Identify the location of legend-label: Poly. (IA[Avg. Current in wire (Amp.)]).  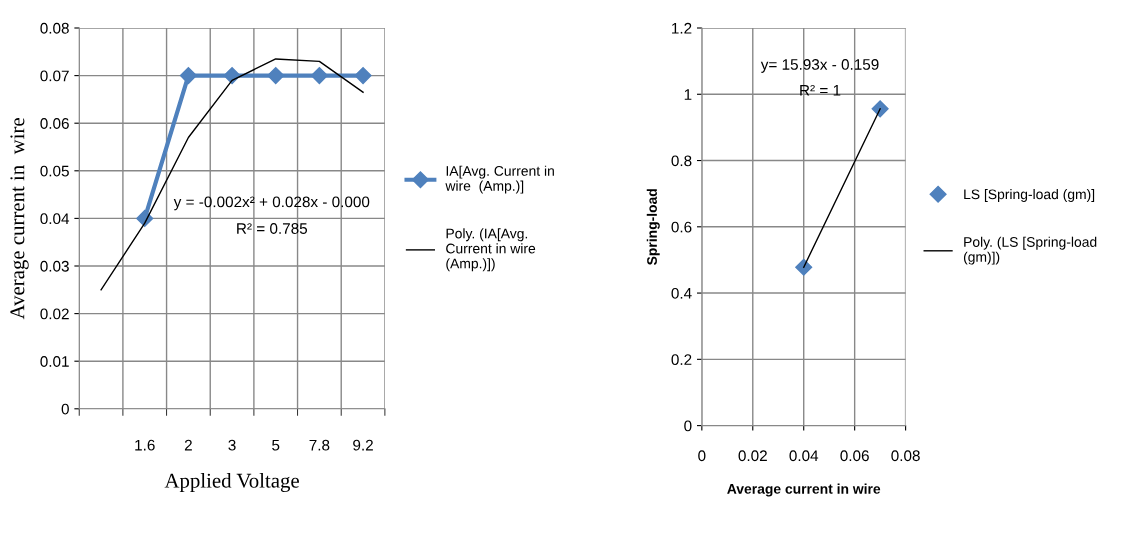
(491, 250).